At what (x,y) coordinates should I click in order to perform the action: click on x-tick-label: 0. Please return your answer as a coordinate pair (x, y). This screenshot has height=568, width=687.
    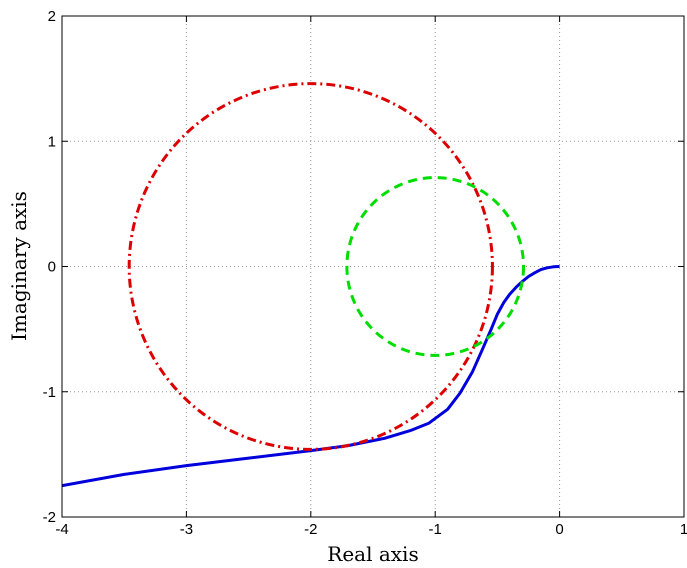
    Looking at the image, I should click on (559, 529).